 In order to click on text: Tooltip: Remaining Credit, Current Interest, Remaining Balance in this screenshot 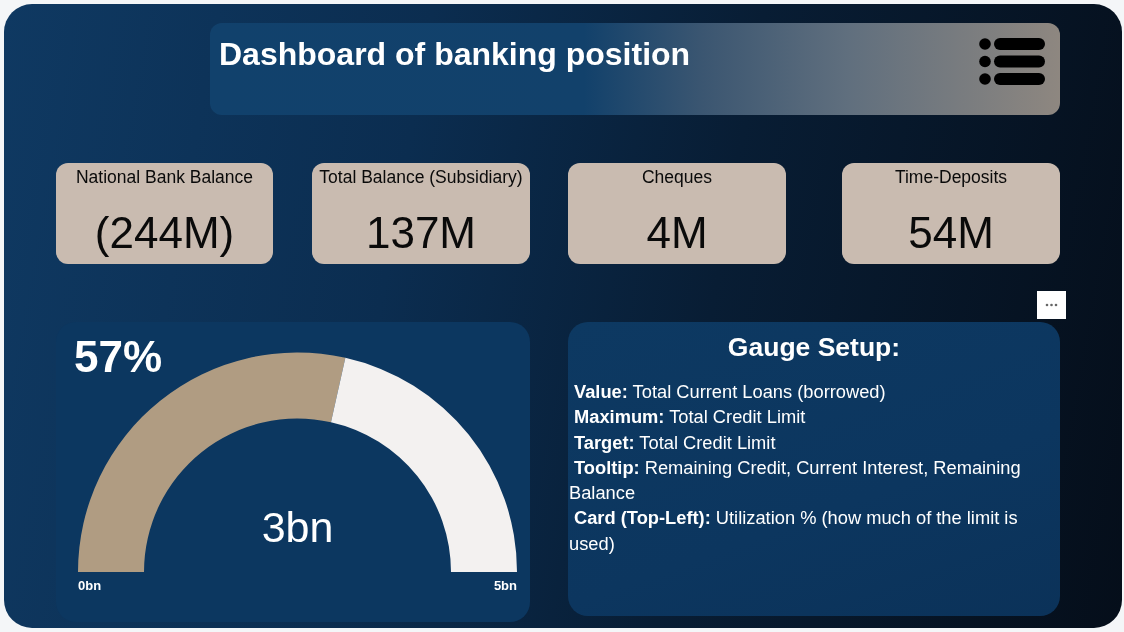, I will do `click(795, 480)`.